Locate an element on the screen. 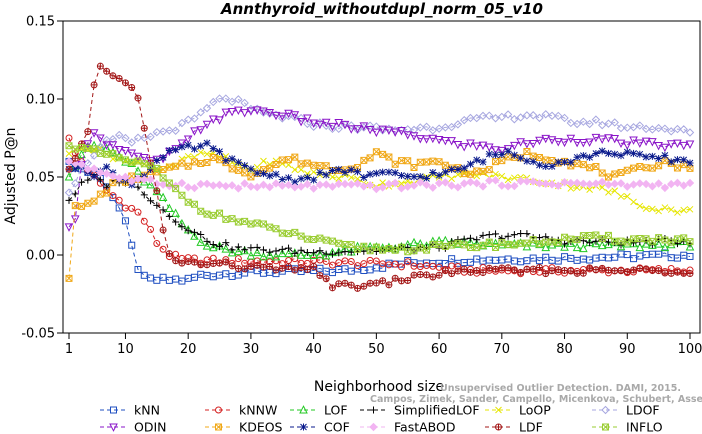  x-tick-label: 100 is located at coordinates (690, 349).